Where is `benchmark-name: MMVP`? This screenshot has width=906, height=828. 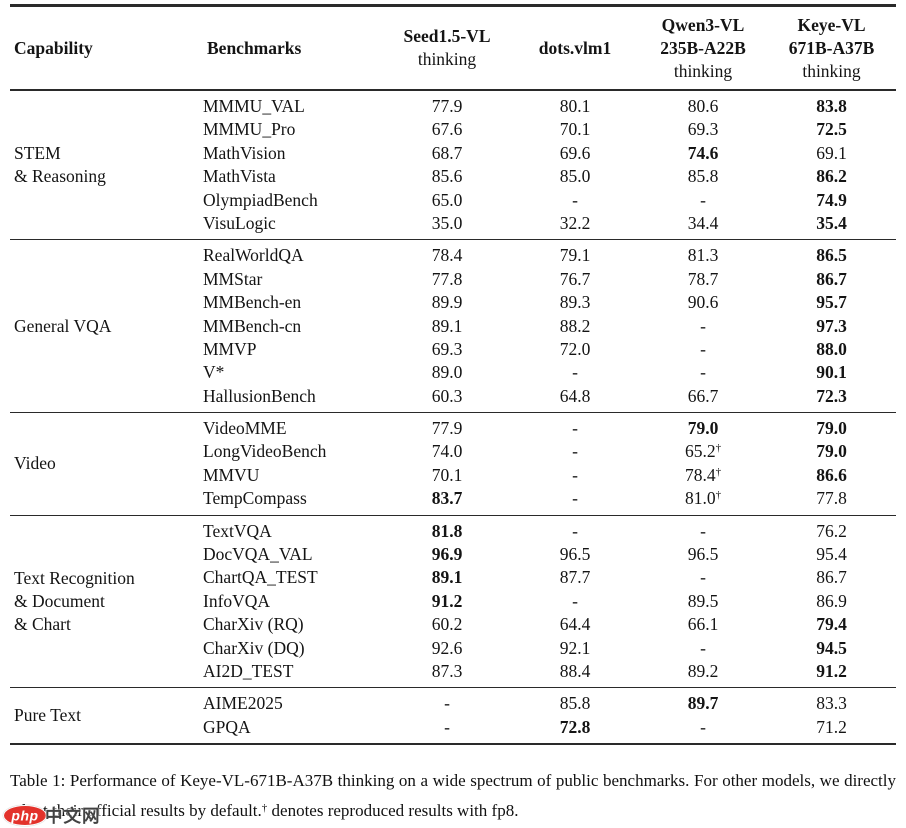 benchmark-name: MMVP is located at coordinates (230, 348).